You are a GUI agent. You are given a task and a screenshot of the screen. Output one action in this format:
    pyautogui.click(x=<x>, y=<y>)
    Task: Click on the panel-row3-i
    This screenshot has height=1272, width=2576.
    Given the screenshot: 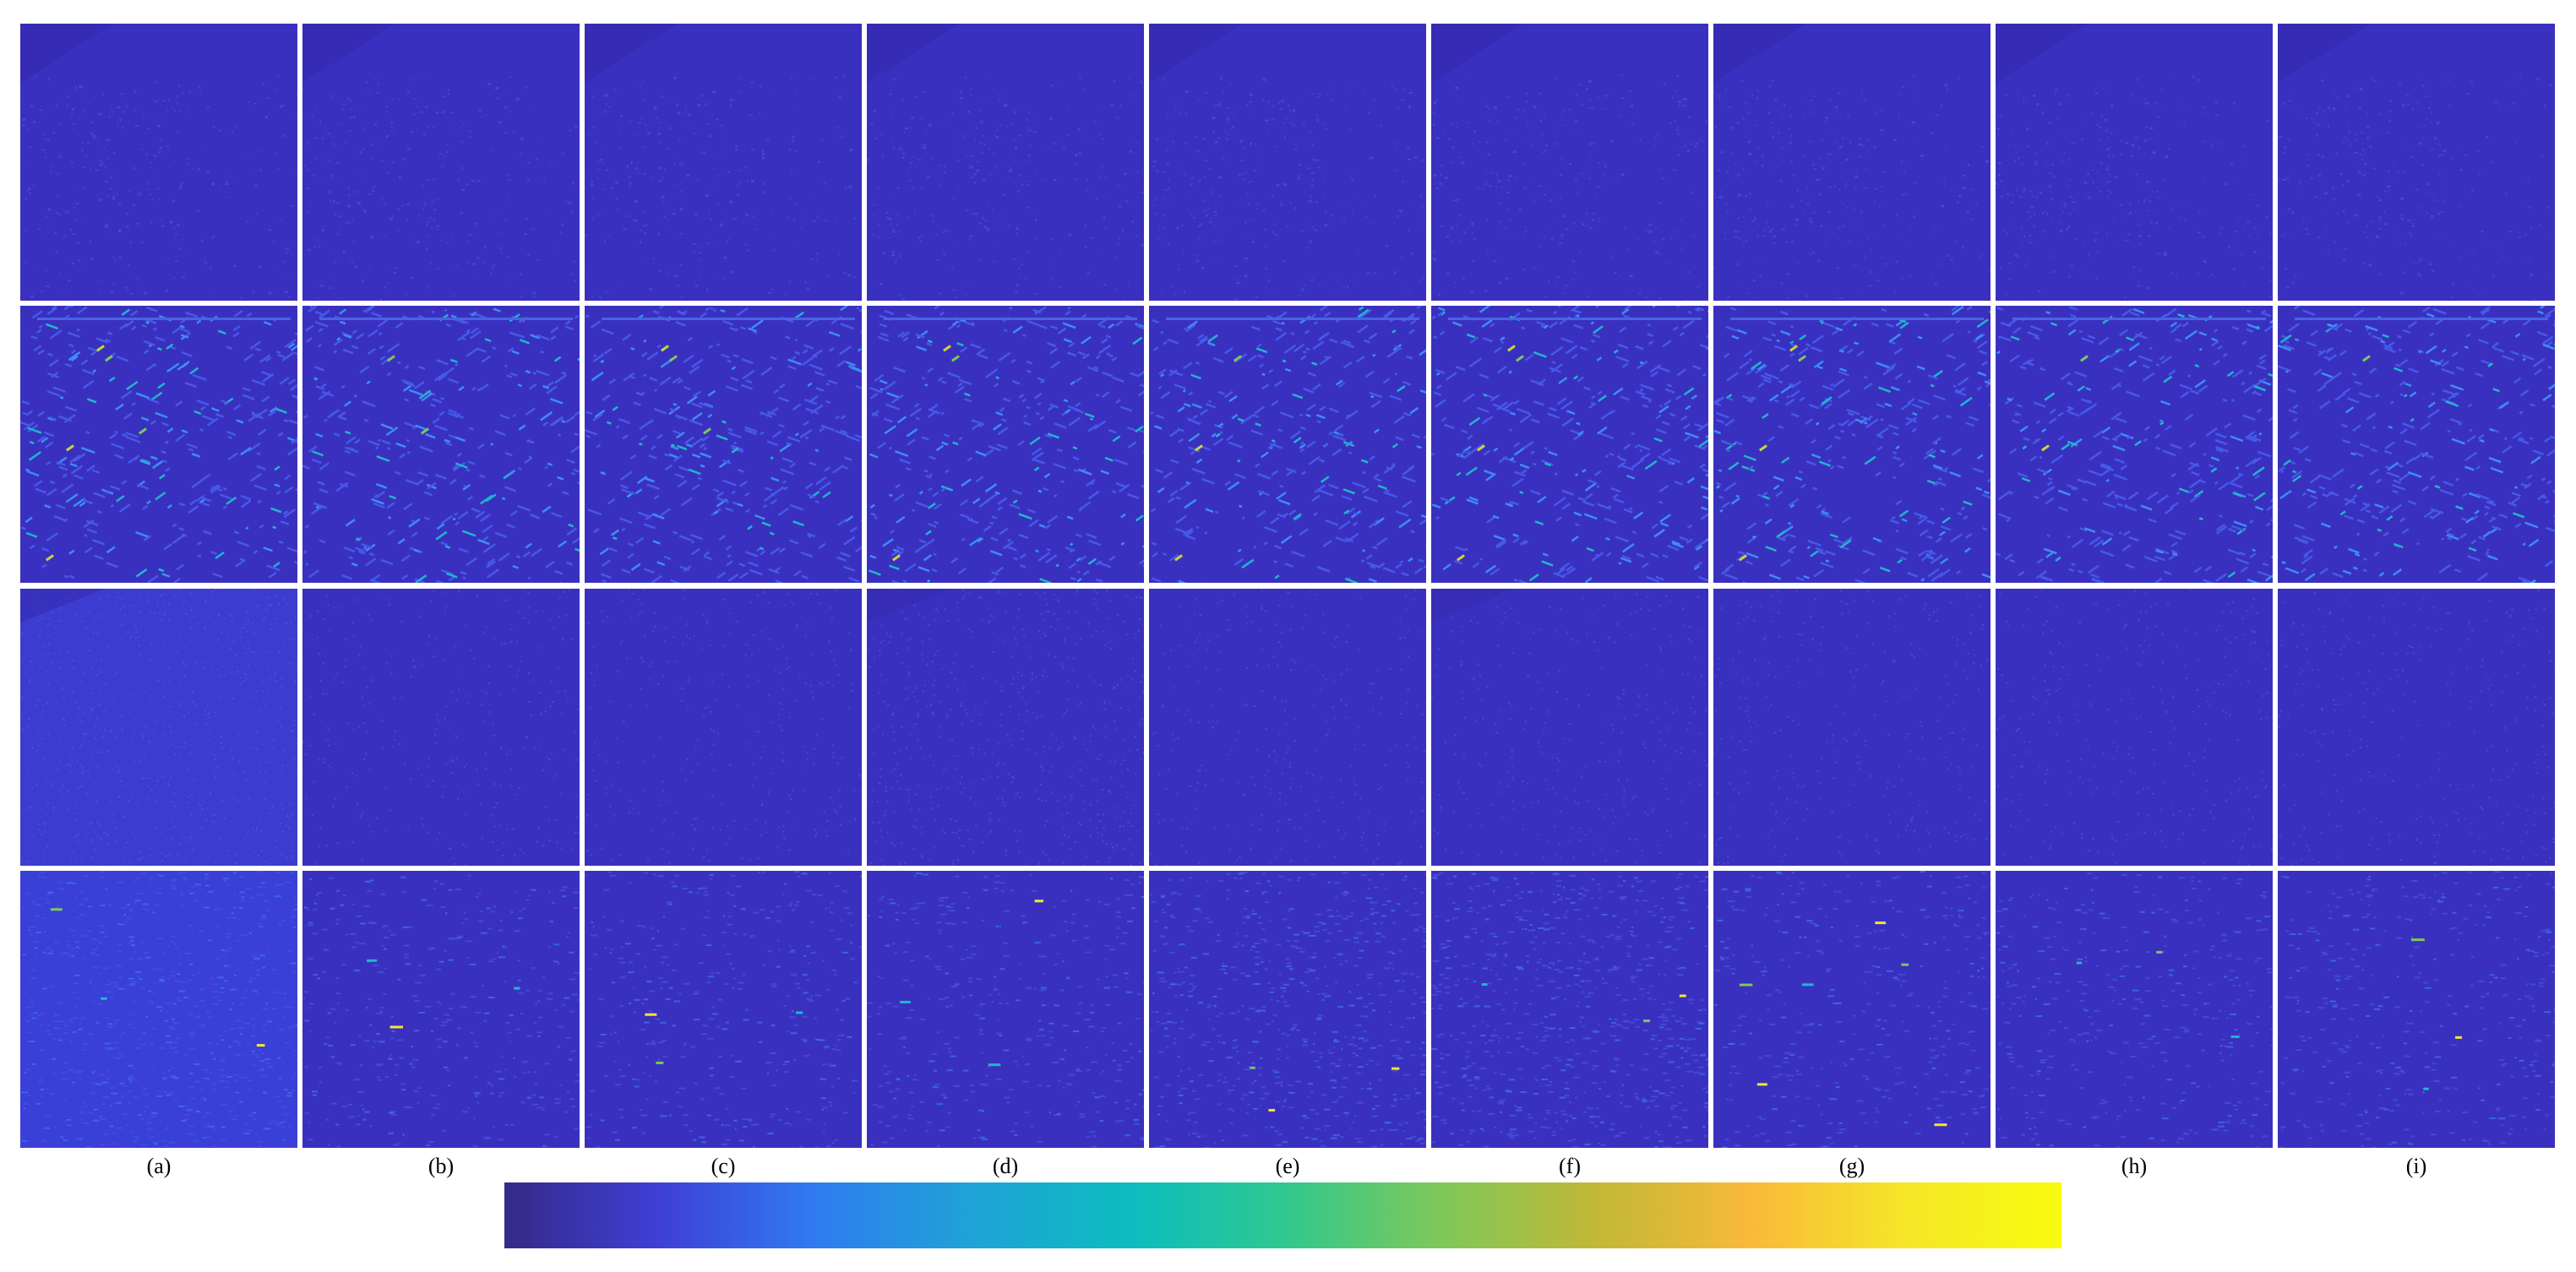 What is the action you would take?
    pyautogui.click(x=2416, y=727)
    